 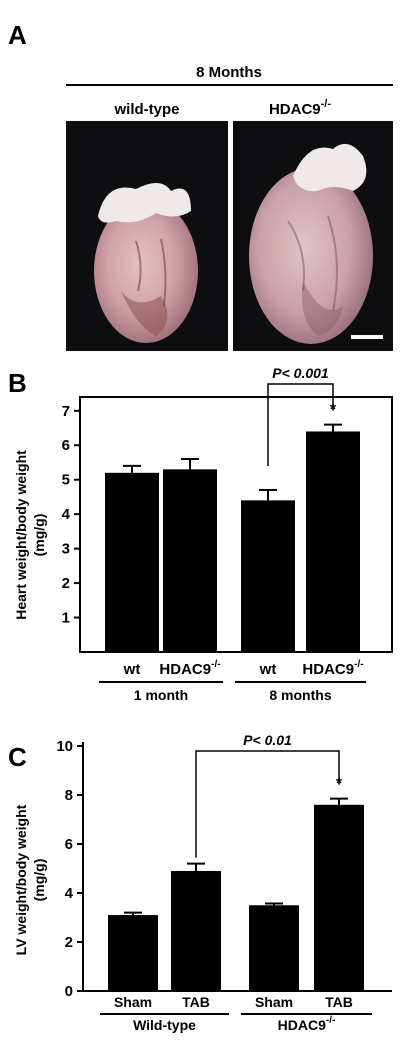 I want to click on group-label-main: 8 months, so click(x=300, y=693).